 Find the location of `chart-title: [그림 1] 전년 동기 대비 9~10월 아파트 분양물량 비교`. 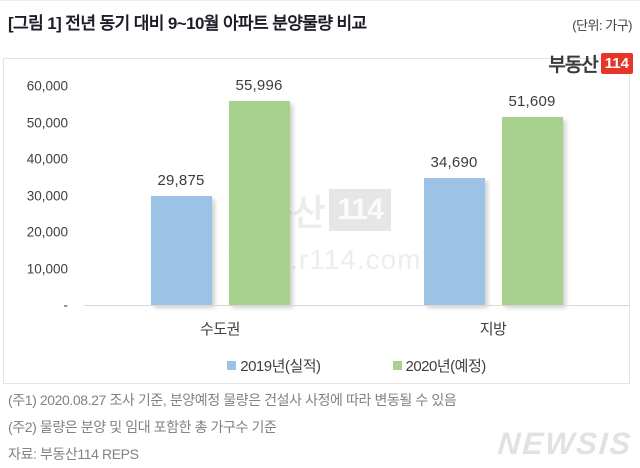

chart-title: [그림 1] 전년 동기 대비 9~10월 아파트 분양물량 비교 is located at coordinates (187, 23).